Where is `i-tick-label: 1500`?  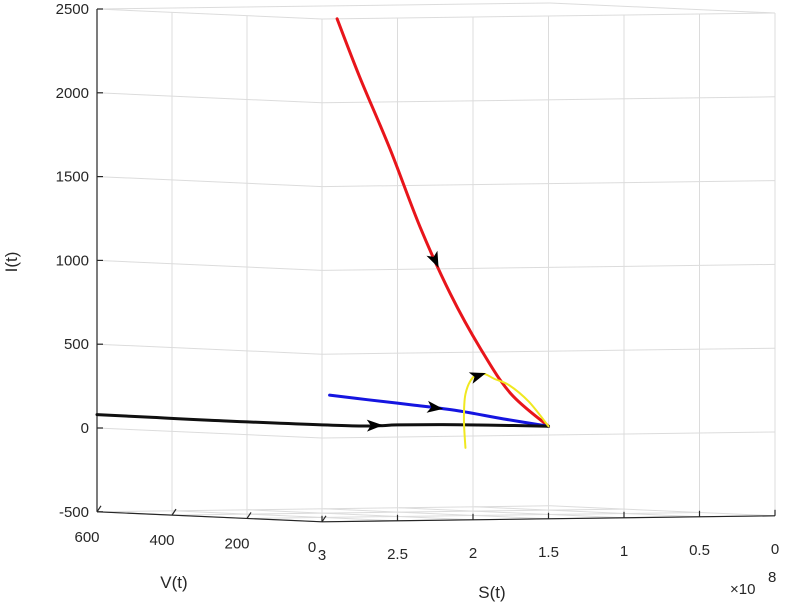
i-tick-label: 1500 is located at coordinates (72, 177).